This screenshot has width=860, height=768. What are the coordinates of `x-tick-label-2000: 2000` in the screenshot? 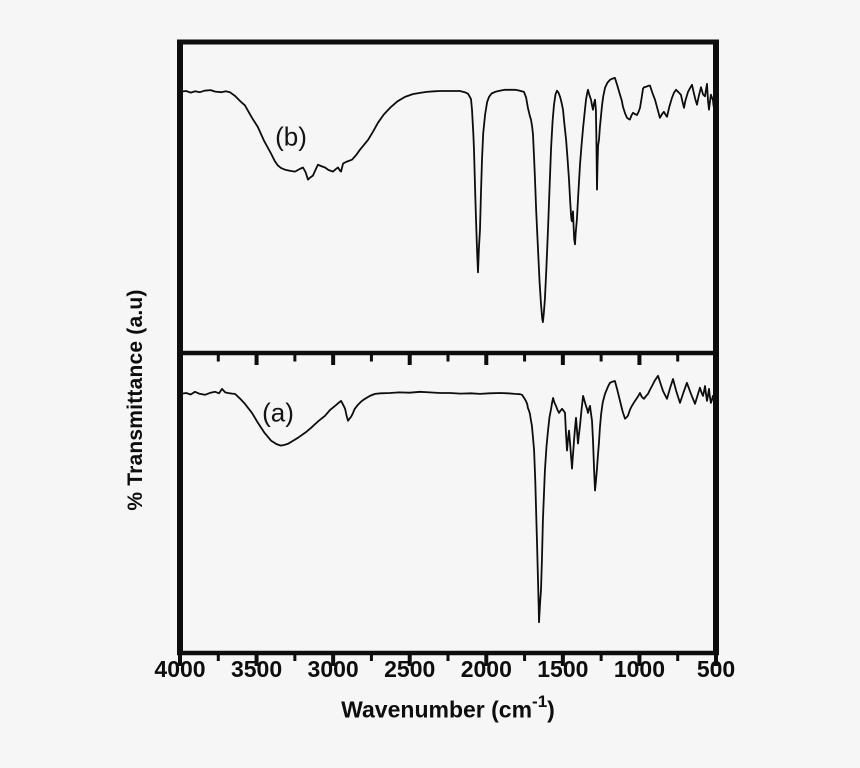 It's located at (486, 669).